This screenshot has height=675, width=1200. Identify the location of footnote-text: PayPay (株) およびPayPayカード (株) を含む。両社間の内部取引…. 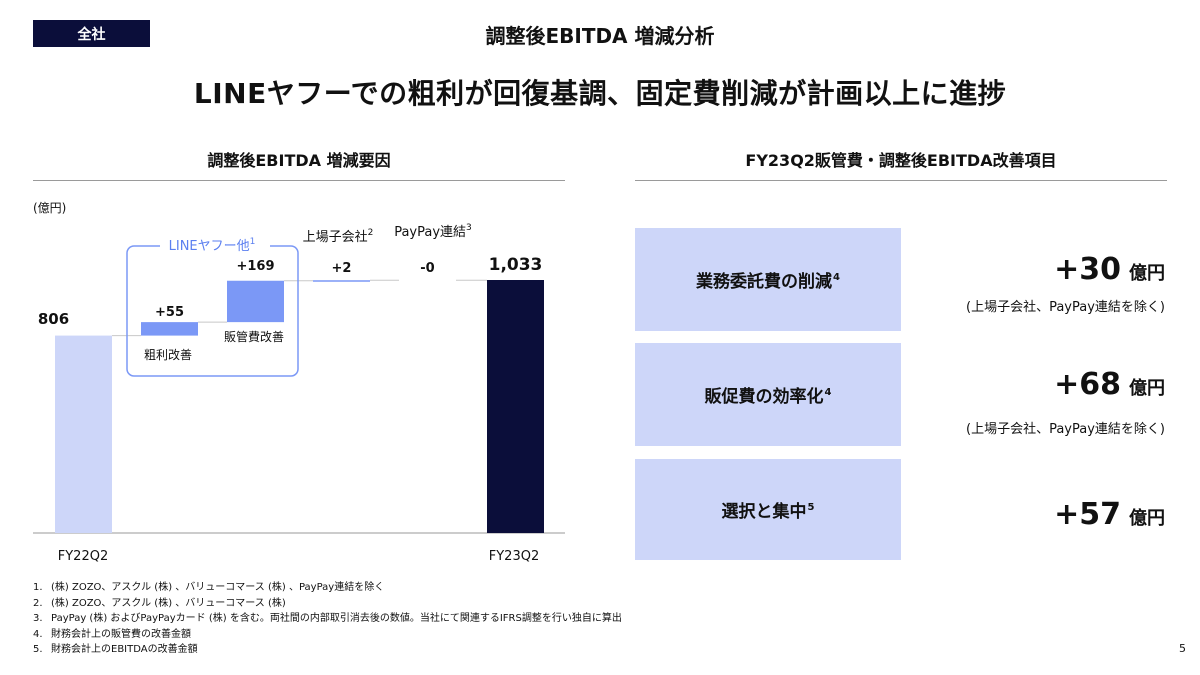
(336, 618).